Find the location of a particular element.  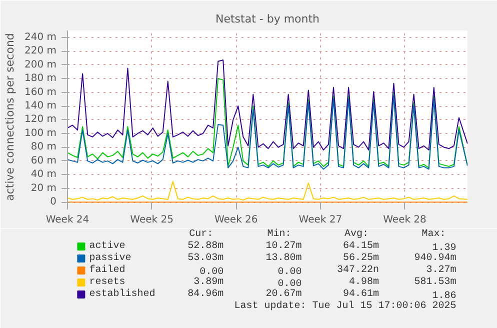

y-tick-label: 0 is located at coordinates (53, 202).